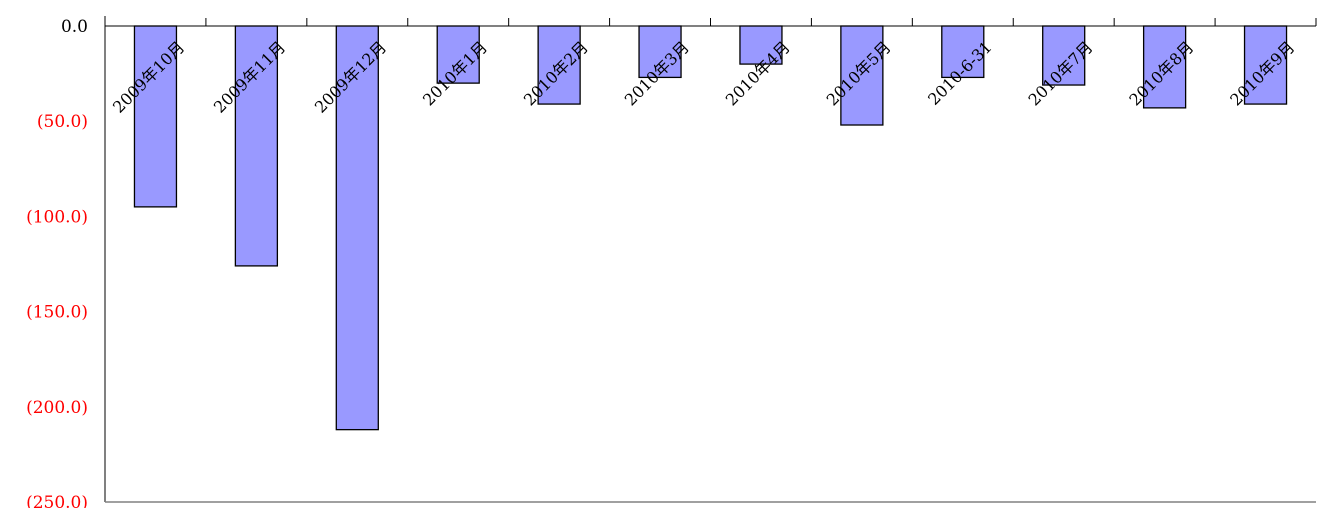 Image resolution: width=1329 pixels, height=508 pixels. I want to click on y-tick-label-4: (200.0), so click(57, 408).